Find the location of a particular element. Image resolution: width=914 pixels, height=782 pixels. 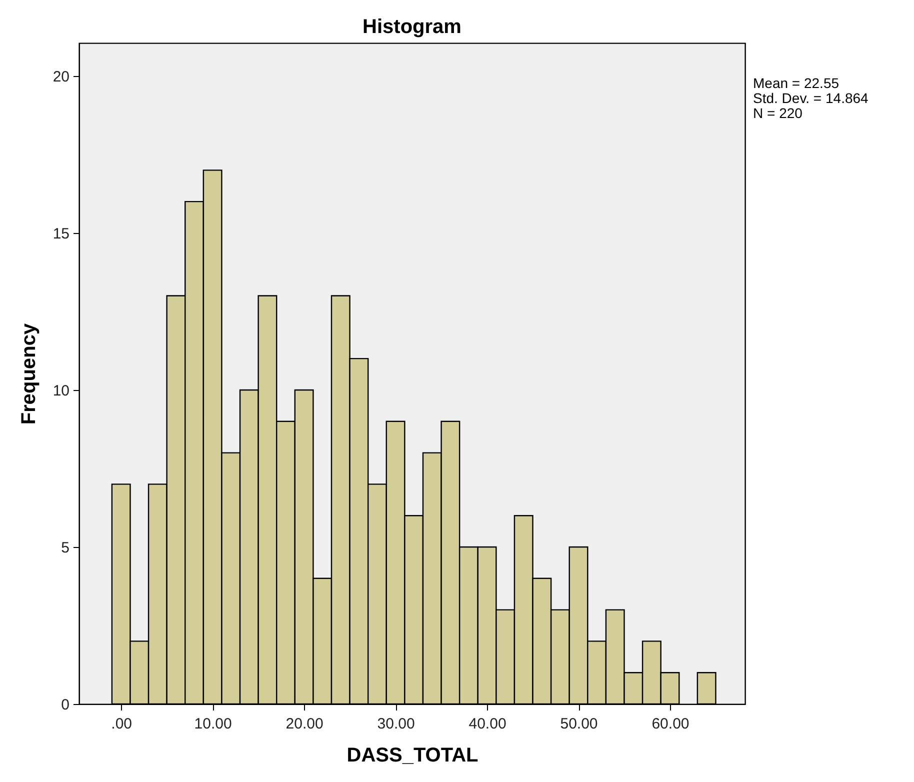

y-tick-label: 5 is located at coordinates (65, 547).